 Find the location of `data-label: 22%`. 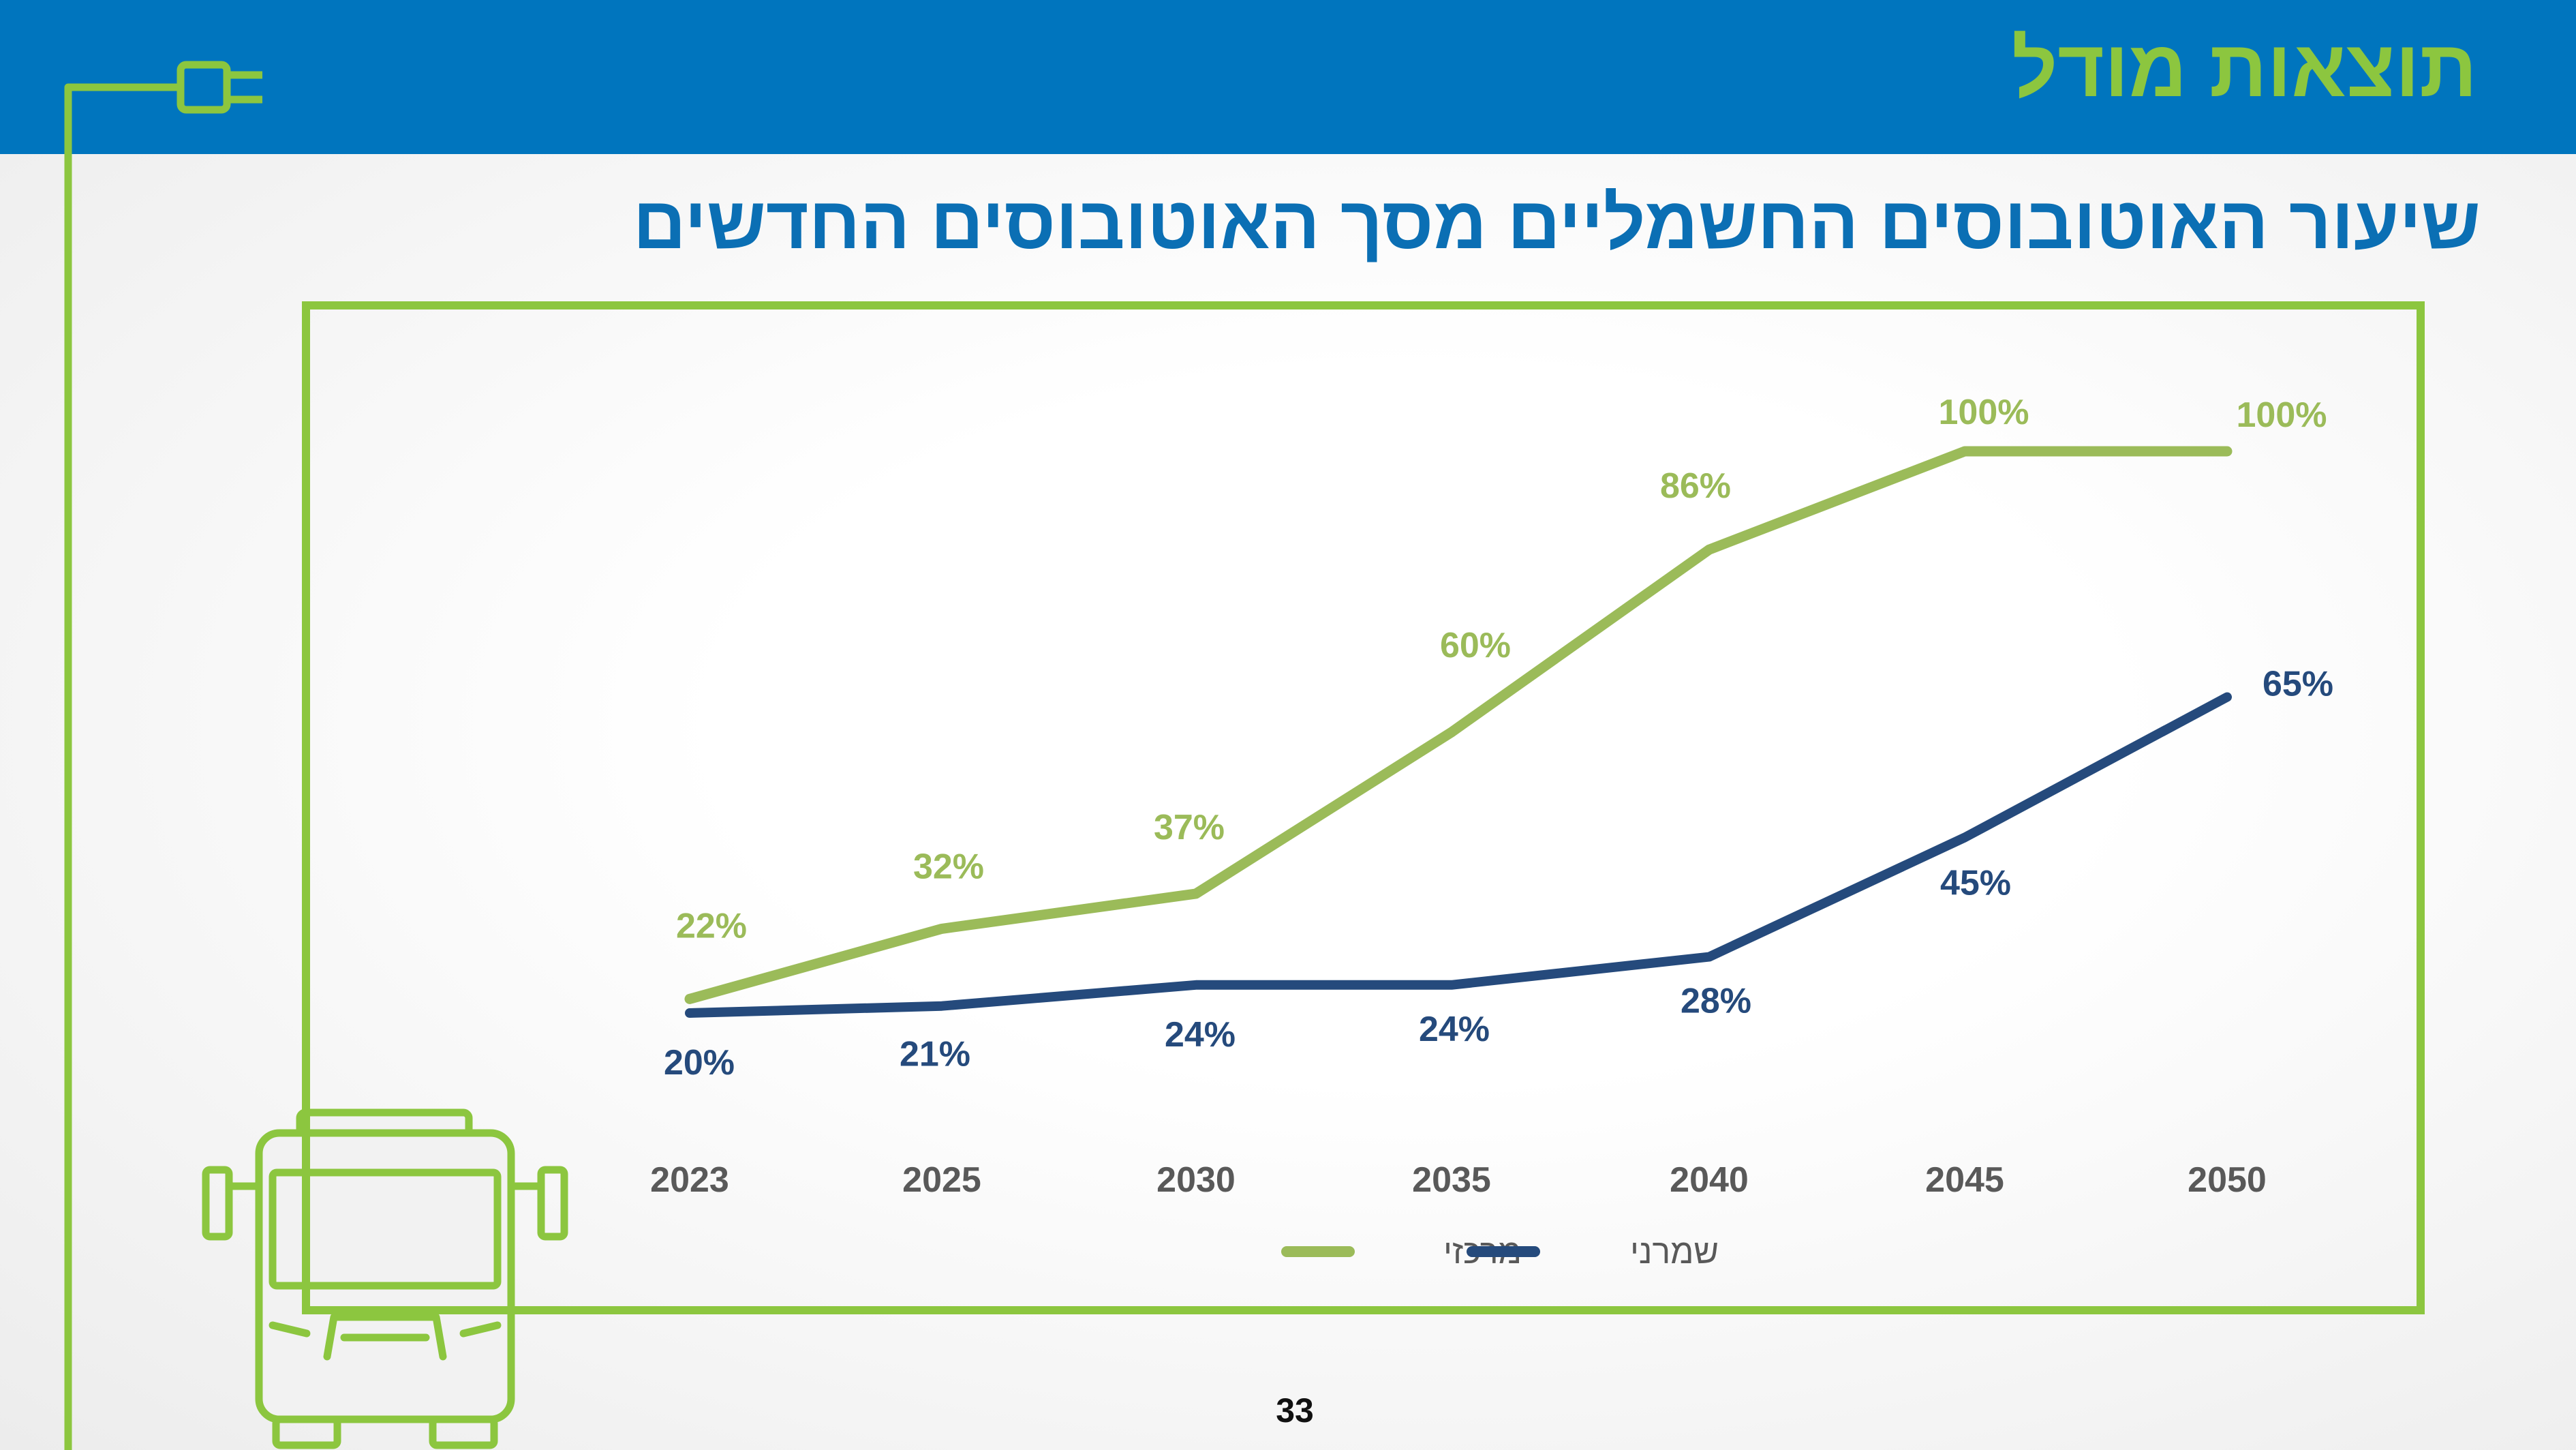

data-label: 22% is located at coordinates (711, 926).